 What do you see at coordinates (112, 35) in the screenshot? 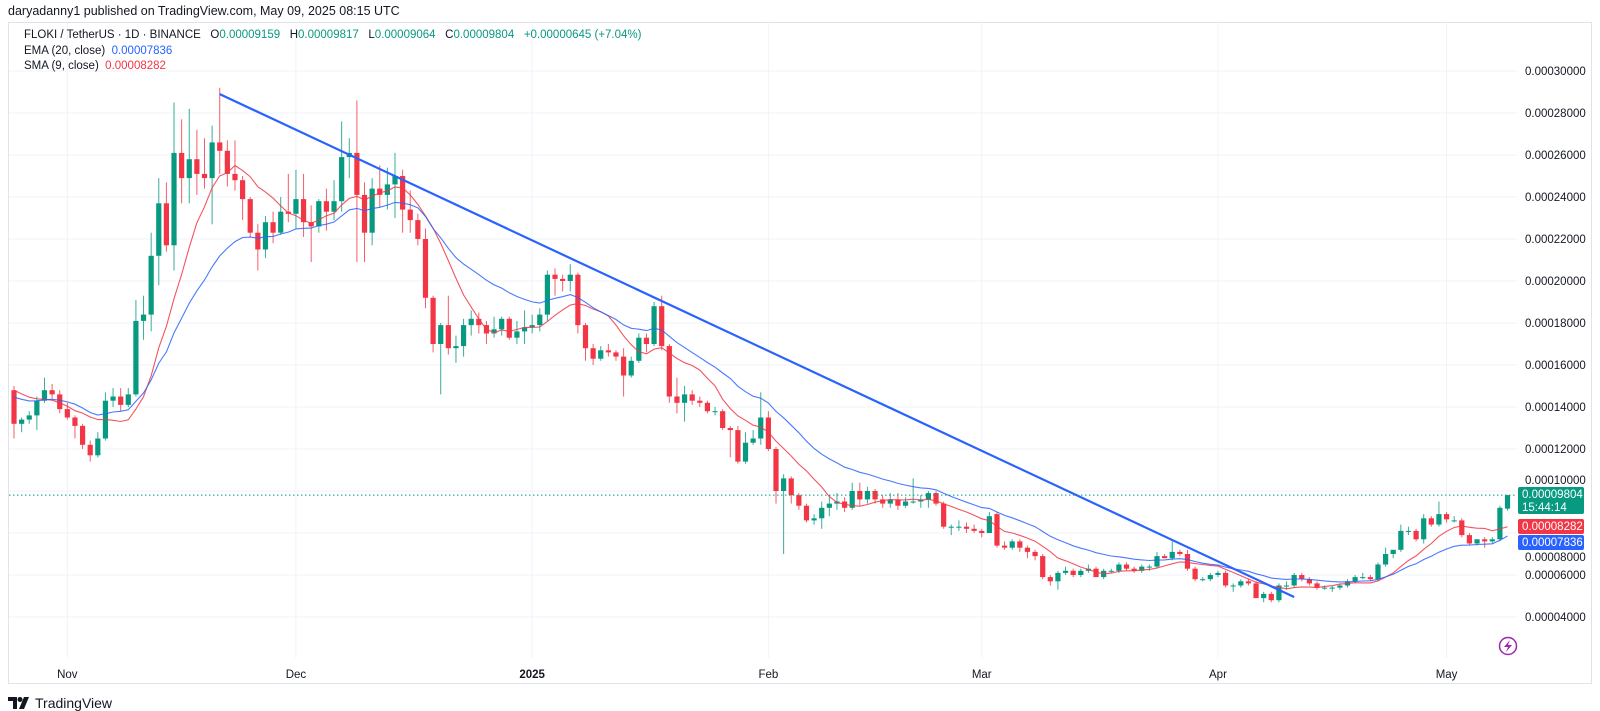
I see `symbol-title: FLOKI / TetherUS · 1D · BINANCE` at bounding box center [112, 35].